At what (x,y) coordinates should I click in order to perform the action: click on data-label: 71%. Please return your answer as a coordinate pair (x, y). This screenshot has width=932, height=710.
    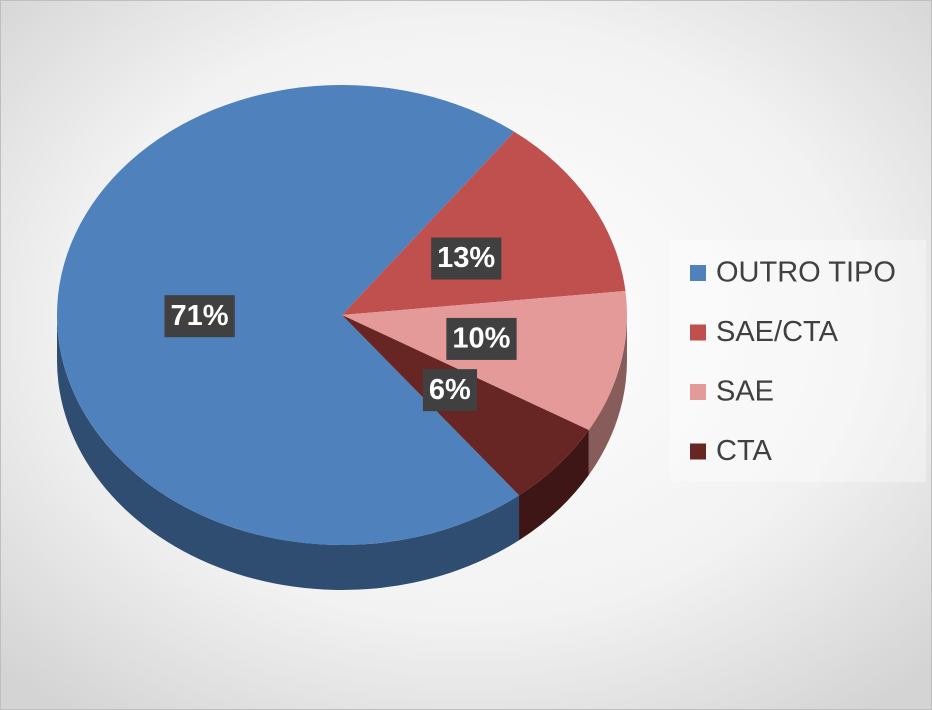
    Looking at the image, I should click on (199, 316).